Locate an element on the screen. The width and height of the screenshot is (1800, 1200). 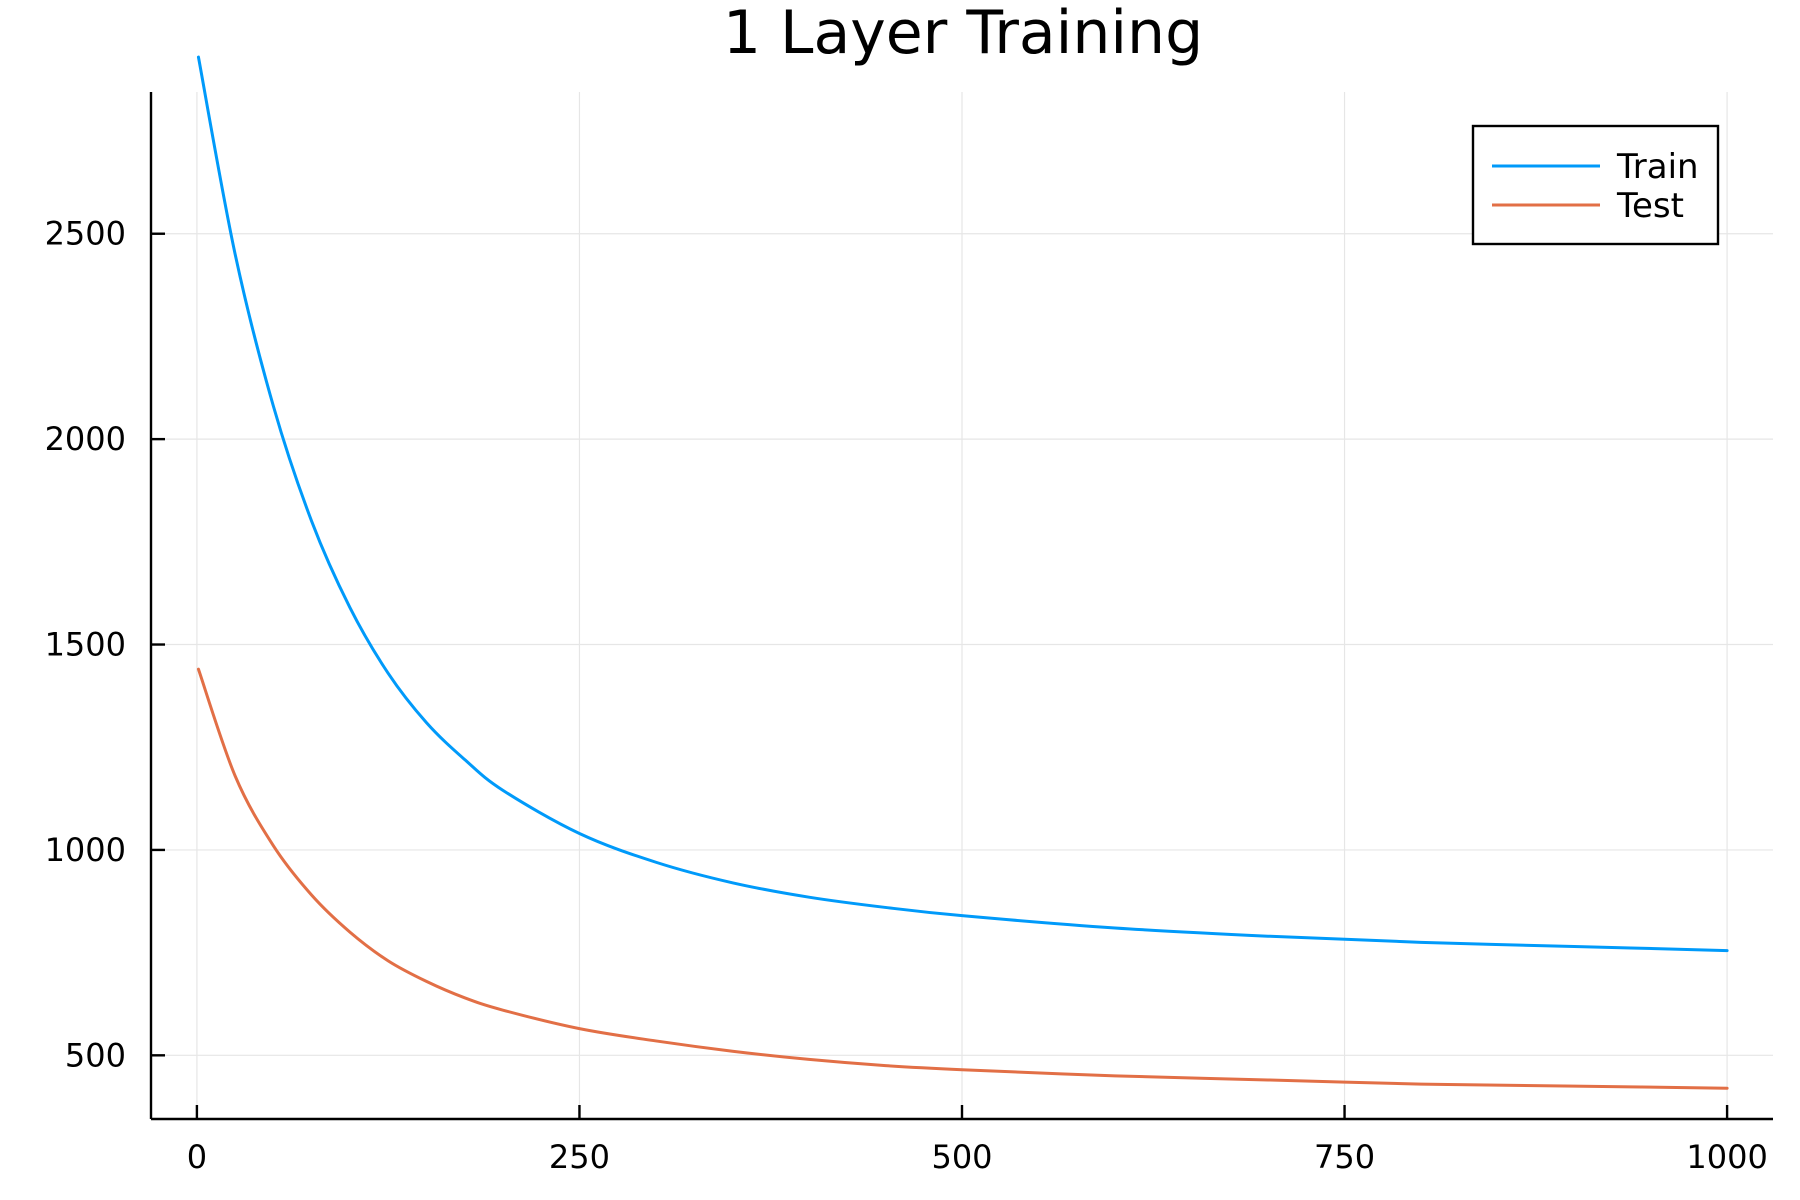
y-tick-label: 1000 is located at coordinates (85, 850).